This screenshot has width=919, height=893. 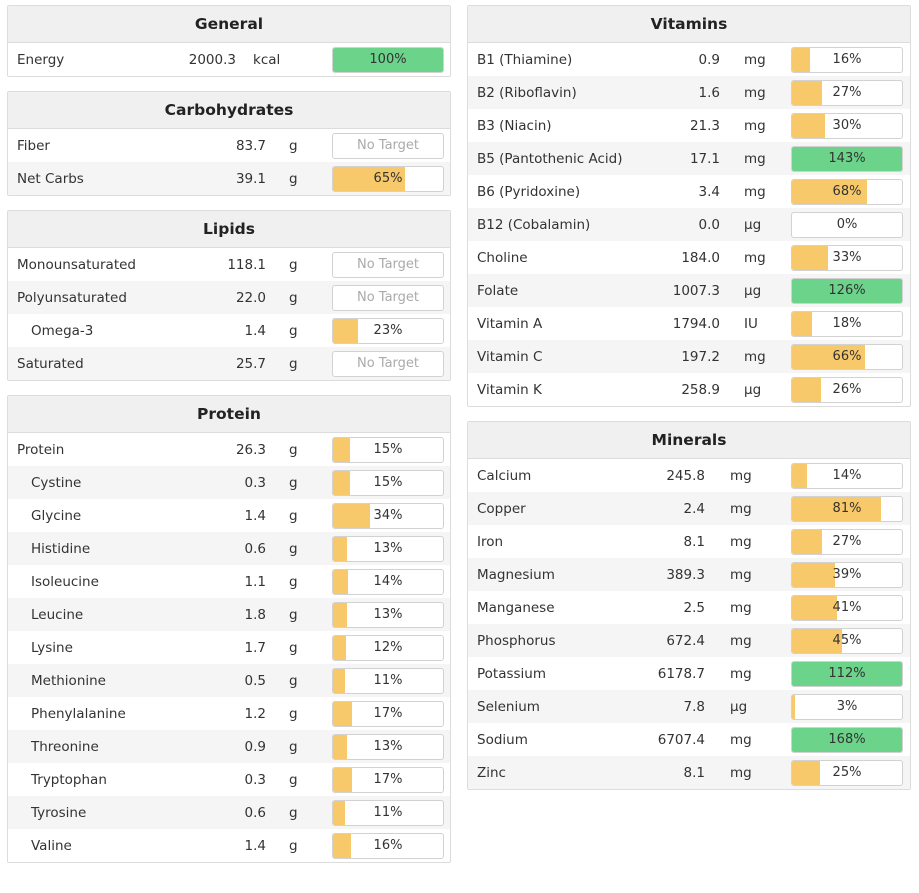 What do you see at coordinates (689, 92) in the screenshot?
I see `nutrient-row: B2 (Riboflavin) 1.6 mg 27%` at bounding box center [689, 92].